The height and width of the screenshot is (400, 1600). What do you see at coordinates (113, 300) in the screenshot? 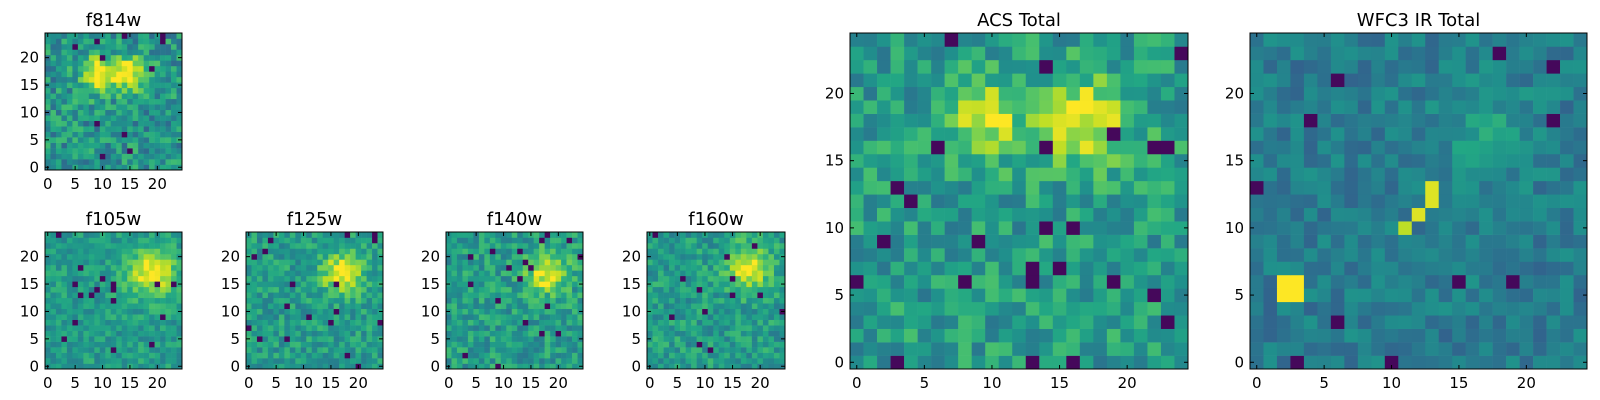
I see `axes-frame` at bounding box center [113, 300].